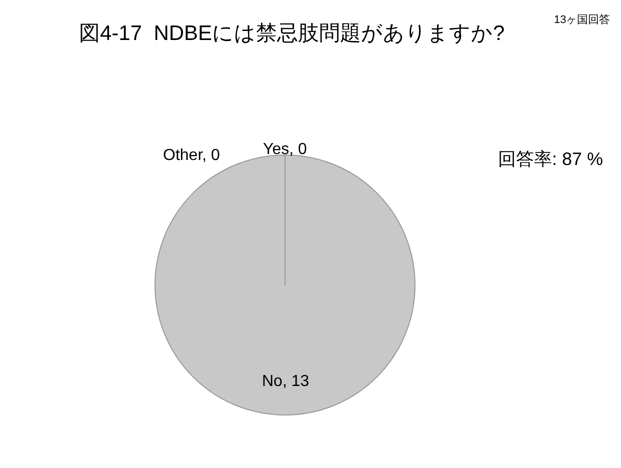 The width and height of the screenshot is (621, 468). What do you see at coordinates (286, 381) in the screenshot?
I see `slice-label: No, 13` at bounding box center [286, 381].